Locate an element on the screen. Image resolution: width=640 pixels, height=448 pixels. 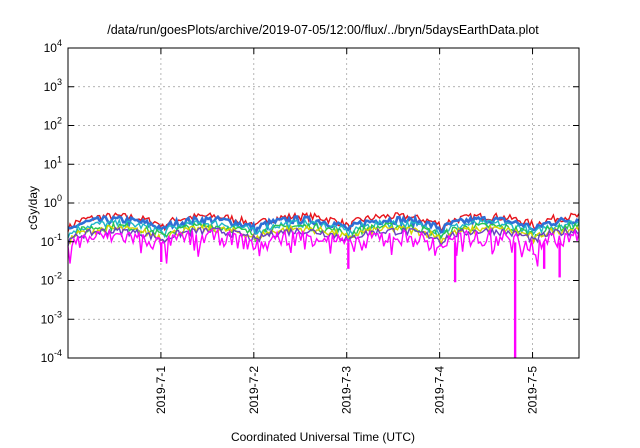
x-tick-label: 2019-7-2 is located at coordinates (254, 390).